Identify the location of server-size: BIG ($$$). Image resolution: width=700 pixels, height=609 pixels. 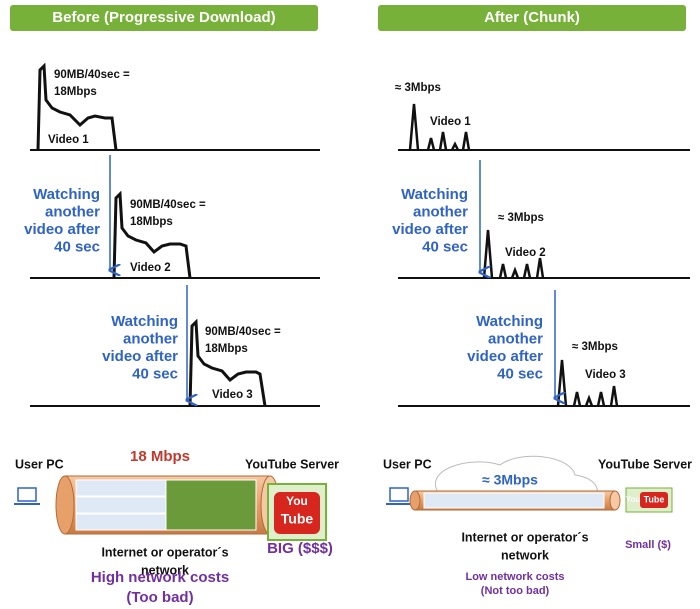
(300, 548).